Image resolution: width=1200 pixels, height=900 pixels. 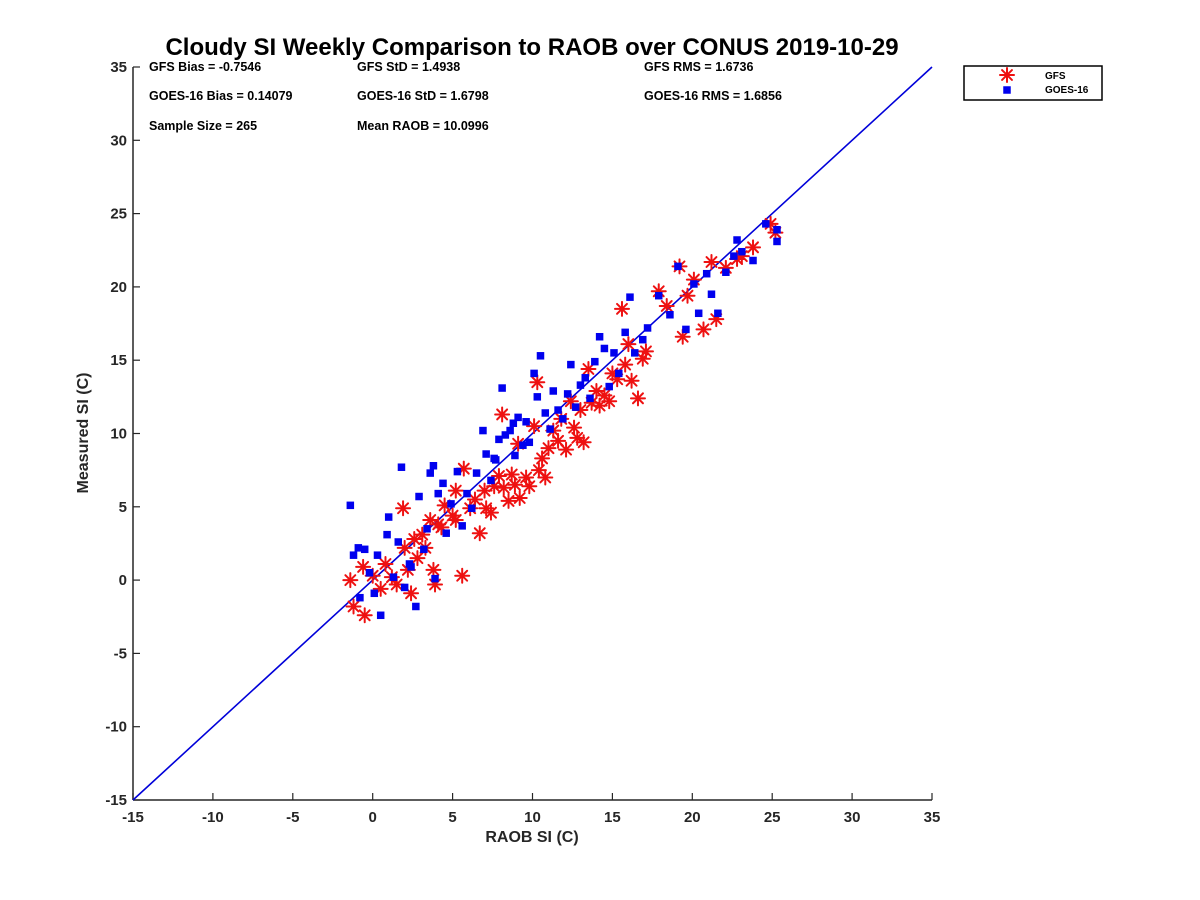 I want to click on stat-gfs-std: GFS StD = 1.4938, so click(x=408, y=67).